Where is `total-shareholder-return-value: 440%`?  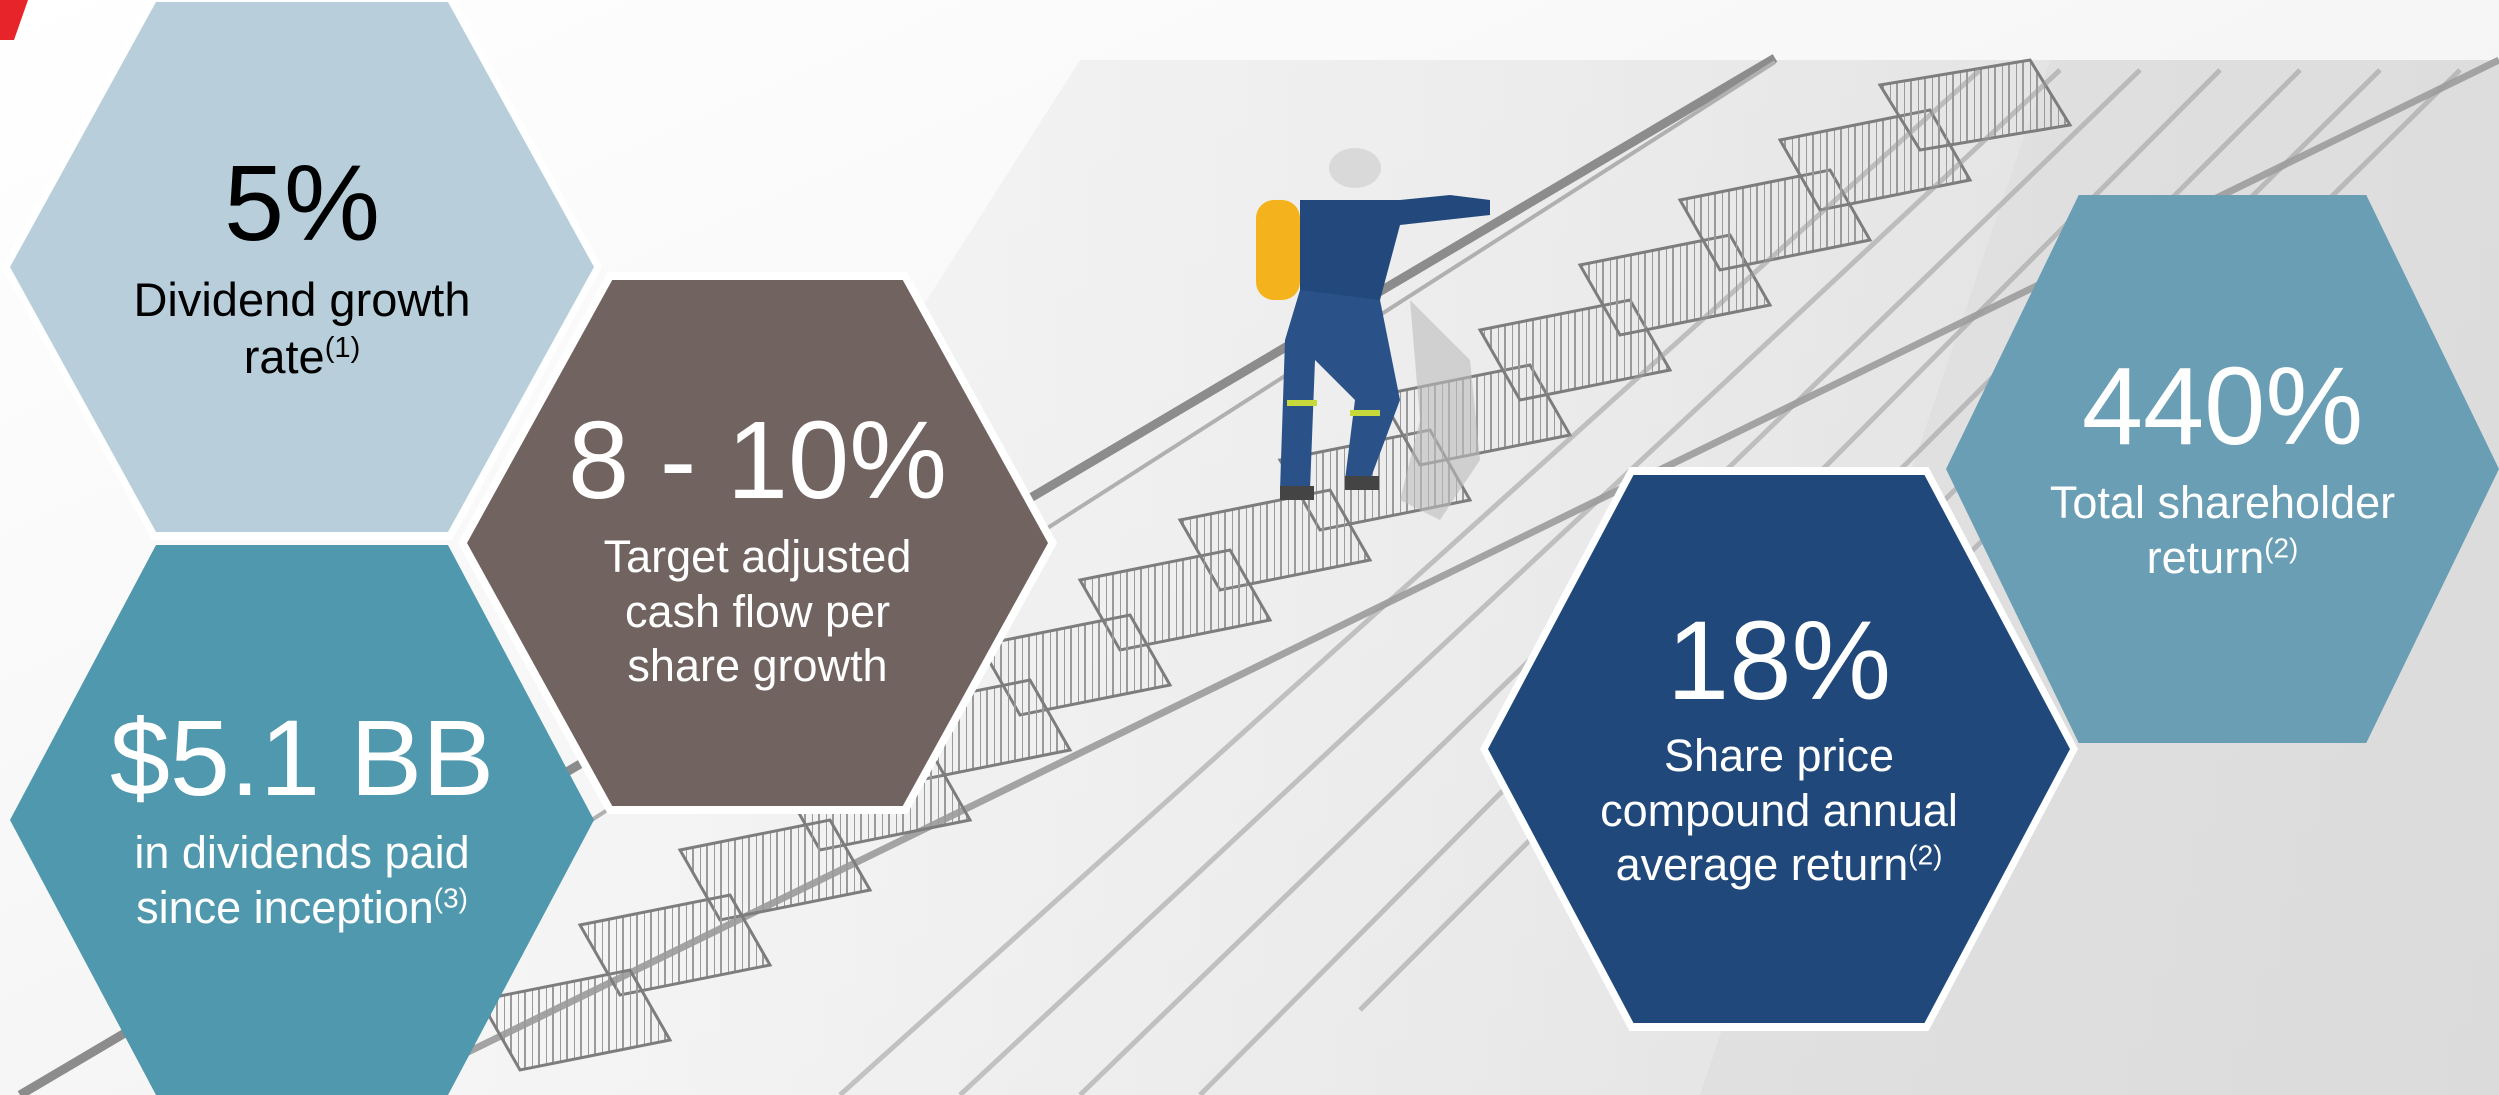
total-shareholder-return-value: 440% is located at coordinates (2222, 407).